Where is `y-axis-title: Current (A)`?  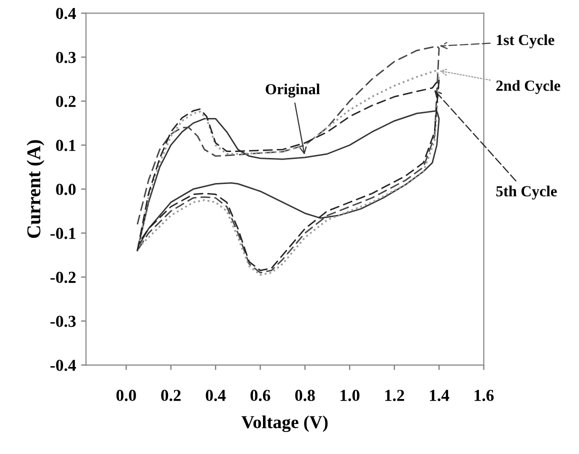 y-axis-title: Current (A) is located at coordinates (35, 189).